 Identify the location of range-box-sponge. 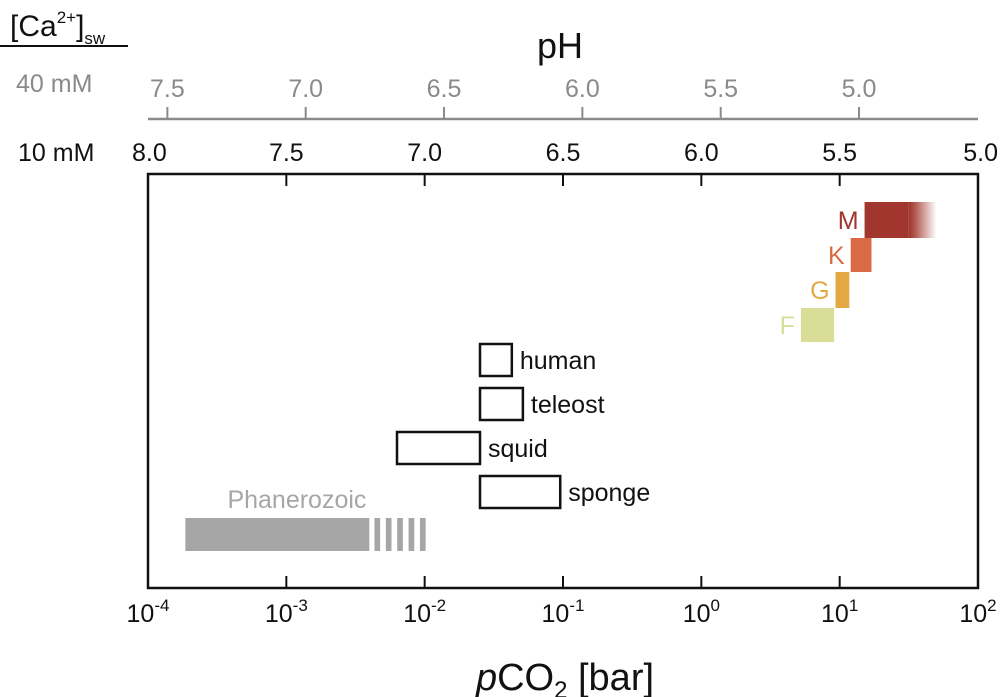
(520, 492).